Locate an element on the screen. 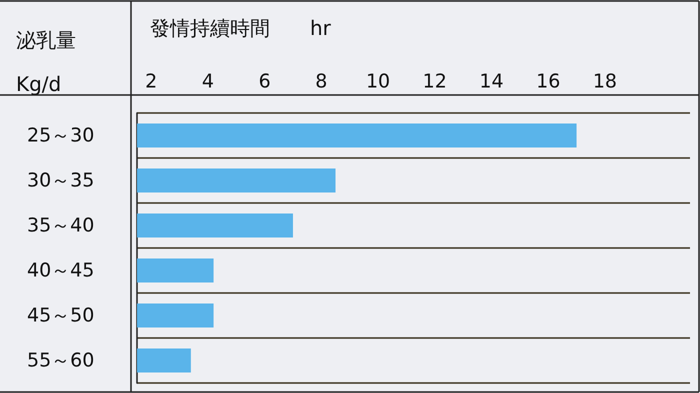  x-tick-label: 16 is located at coordinates (548, 81).